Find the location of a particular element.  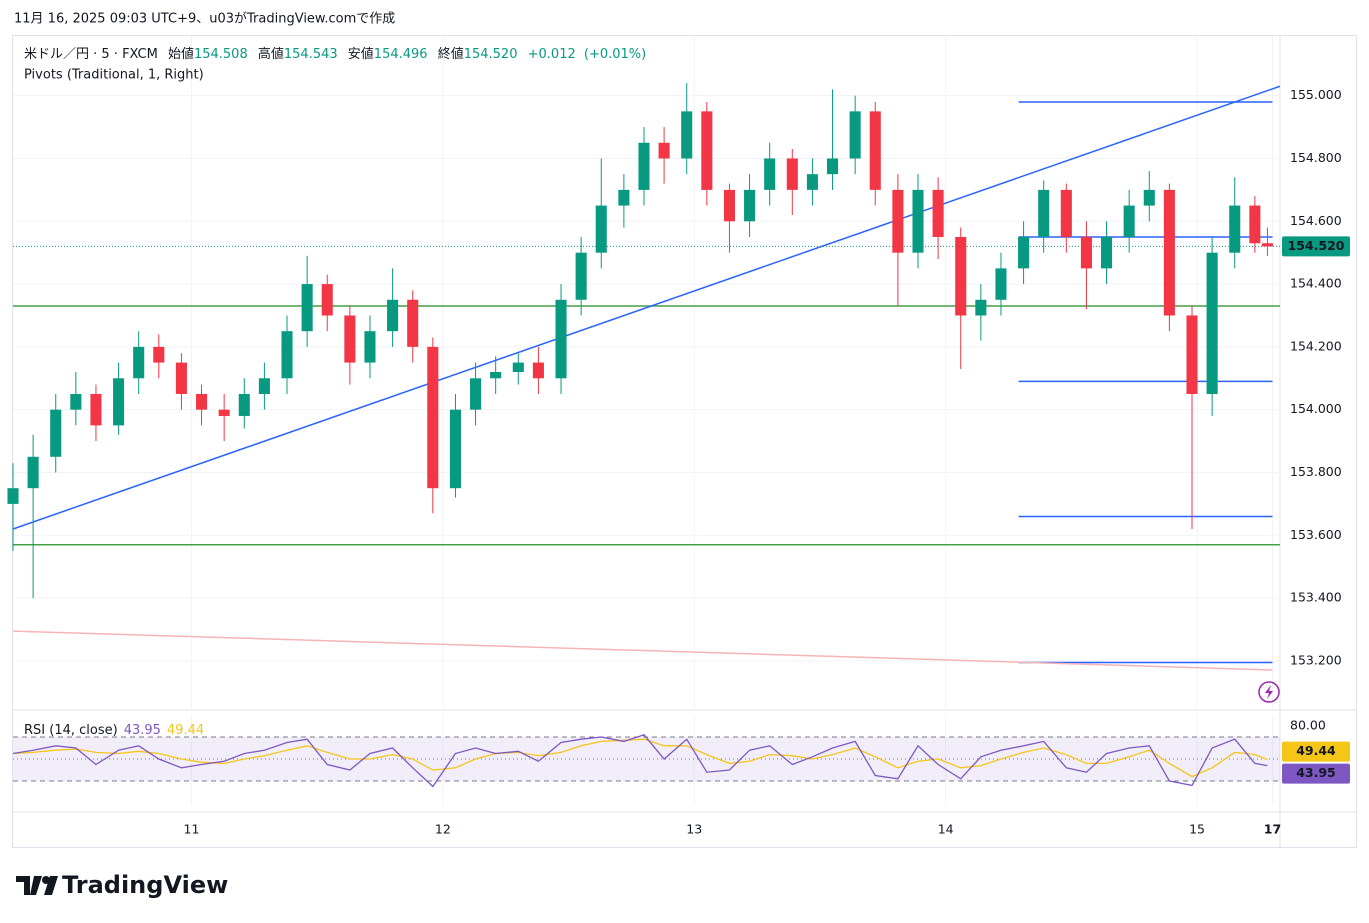

brand-logo is located at coordinates (37, 885).